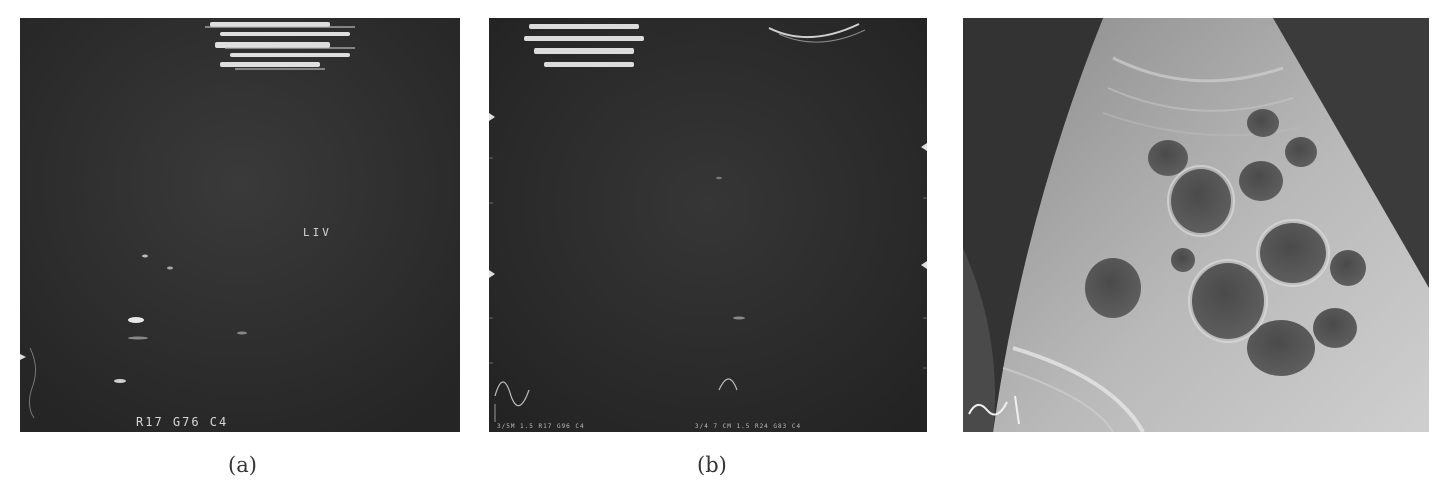 The image size is (1450, 503). Describe the element at coordinates (317, 232) in the screenshot. I see `organ-label: LIV` at that location.